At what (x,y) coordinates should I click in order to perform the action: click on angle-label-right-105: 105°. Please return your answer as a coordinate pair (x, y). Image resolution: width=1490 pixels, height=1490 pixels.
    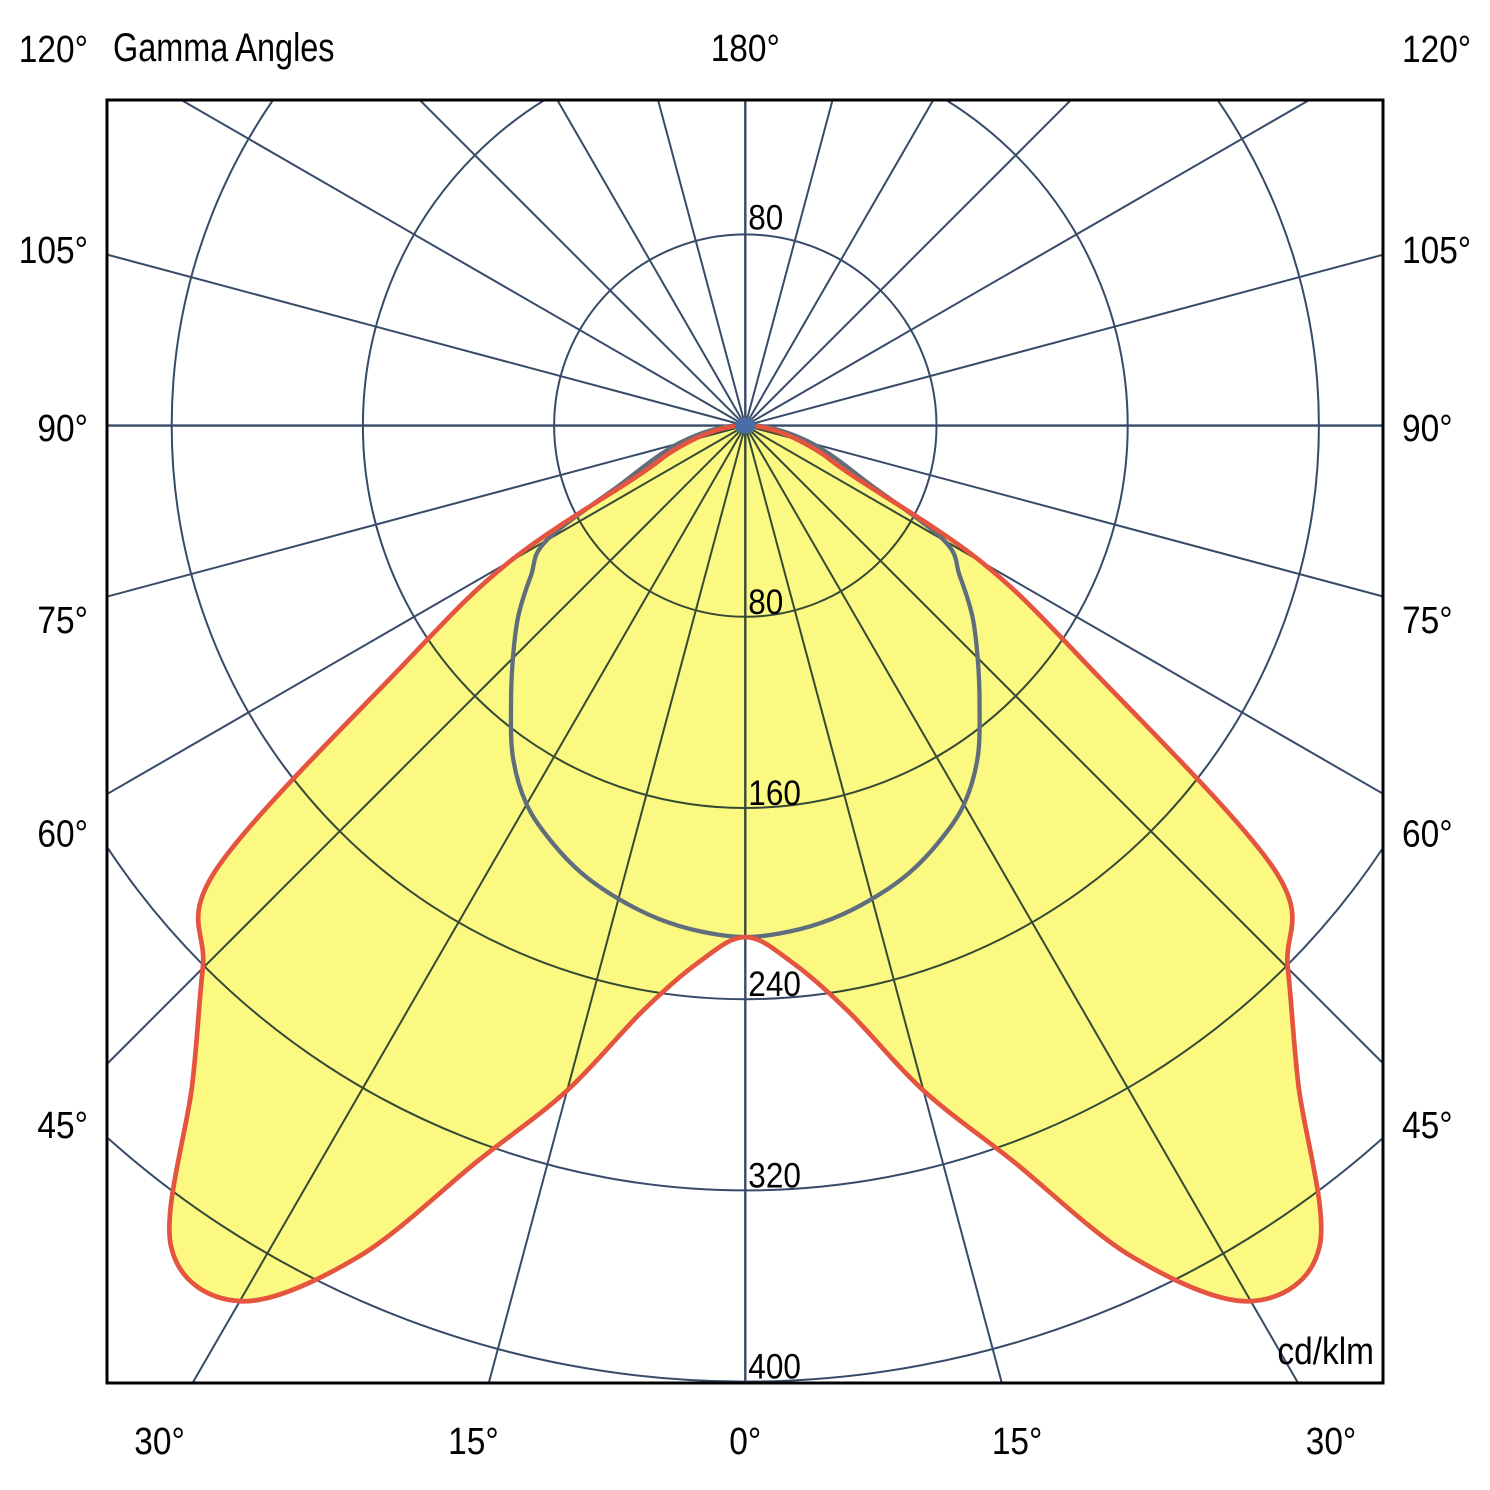
    Looking at the image, I should click on (1436, 251).